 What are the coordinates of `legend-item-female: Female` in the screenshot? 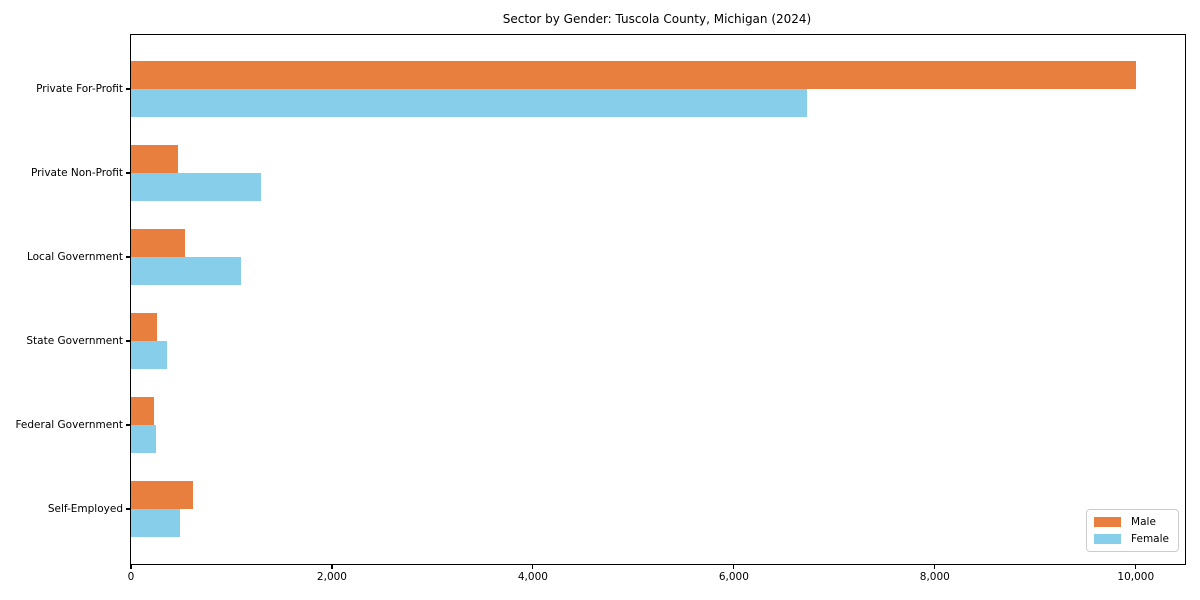 It's located at (1131, 539).